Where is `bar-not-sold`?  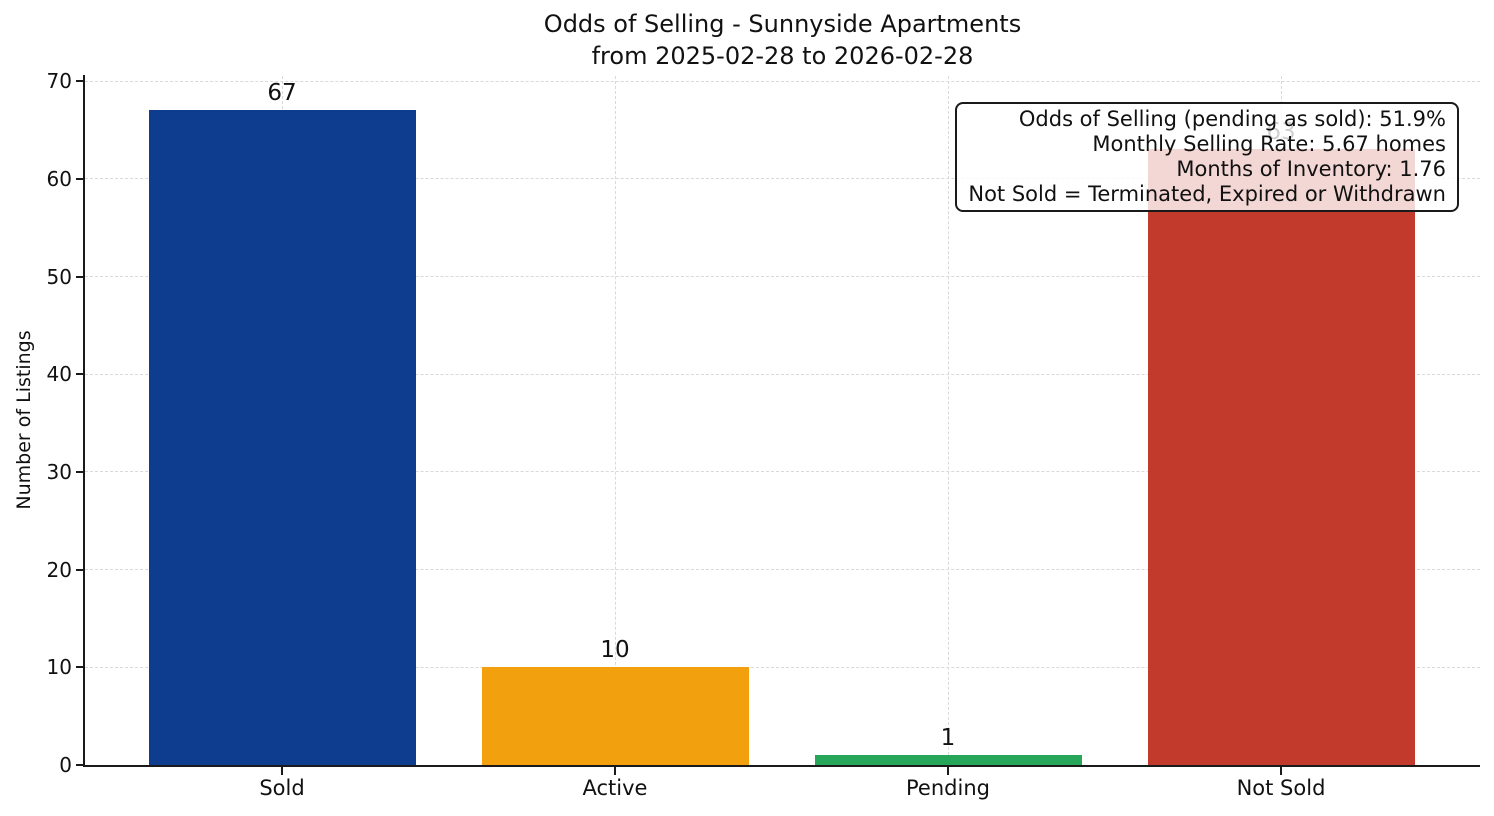
bar-not-sold is located at coordinates (1281, 457).